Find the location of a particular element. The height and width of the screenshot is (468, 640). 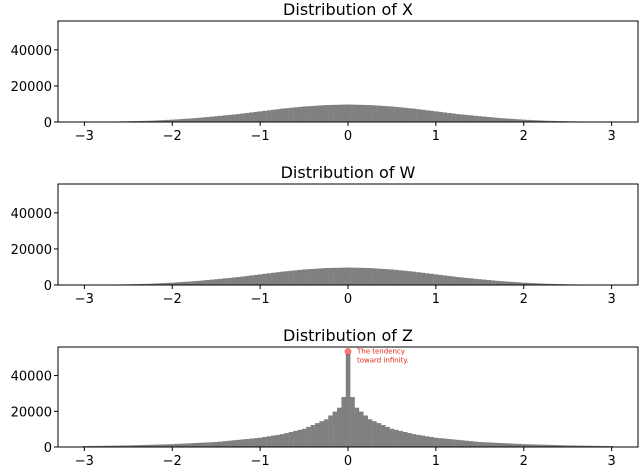

x-tick-label: −1 is located at coordinates (260, 299).